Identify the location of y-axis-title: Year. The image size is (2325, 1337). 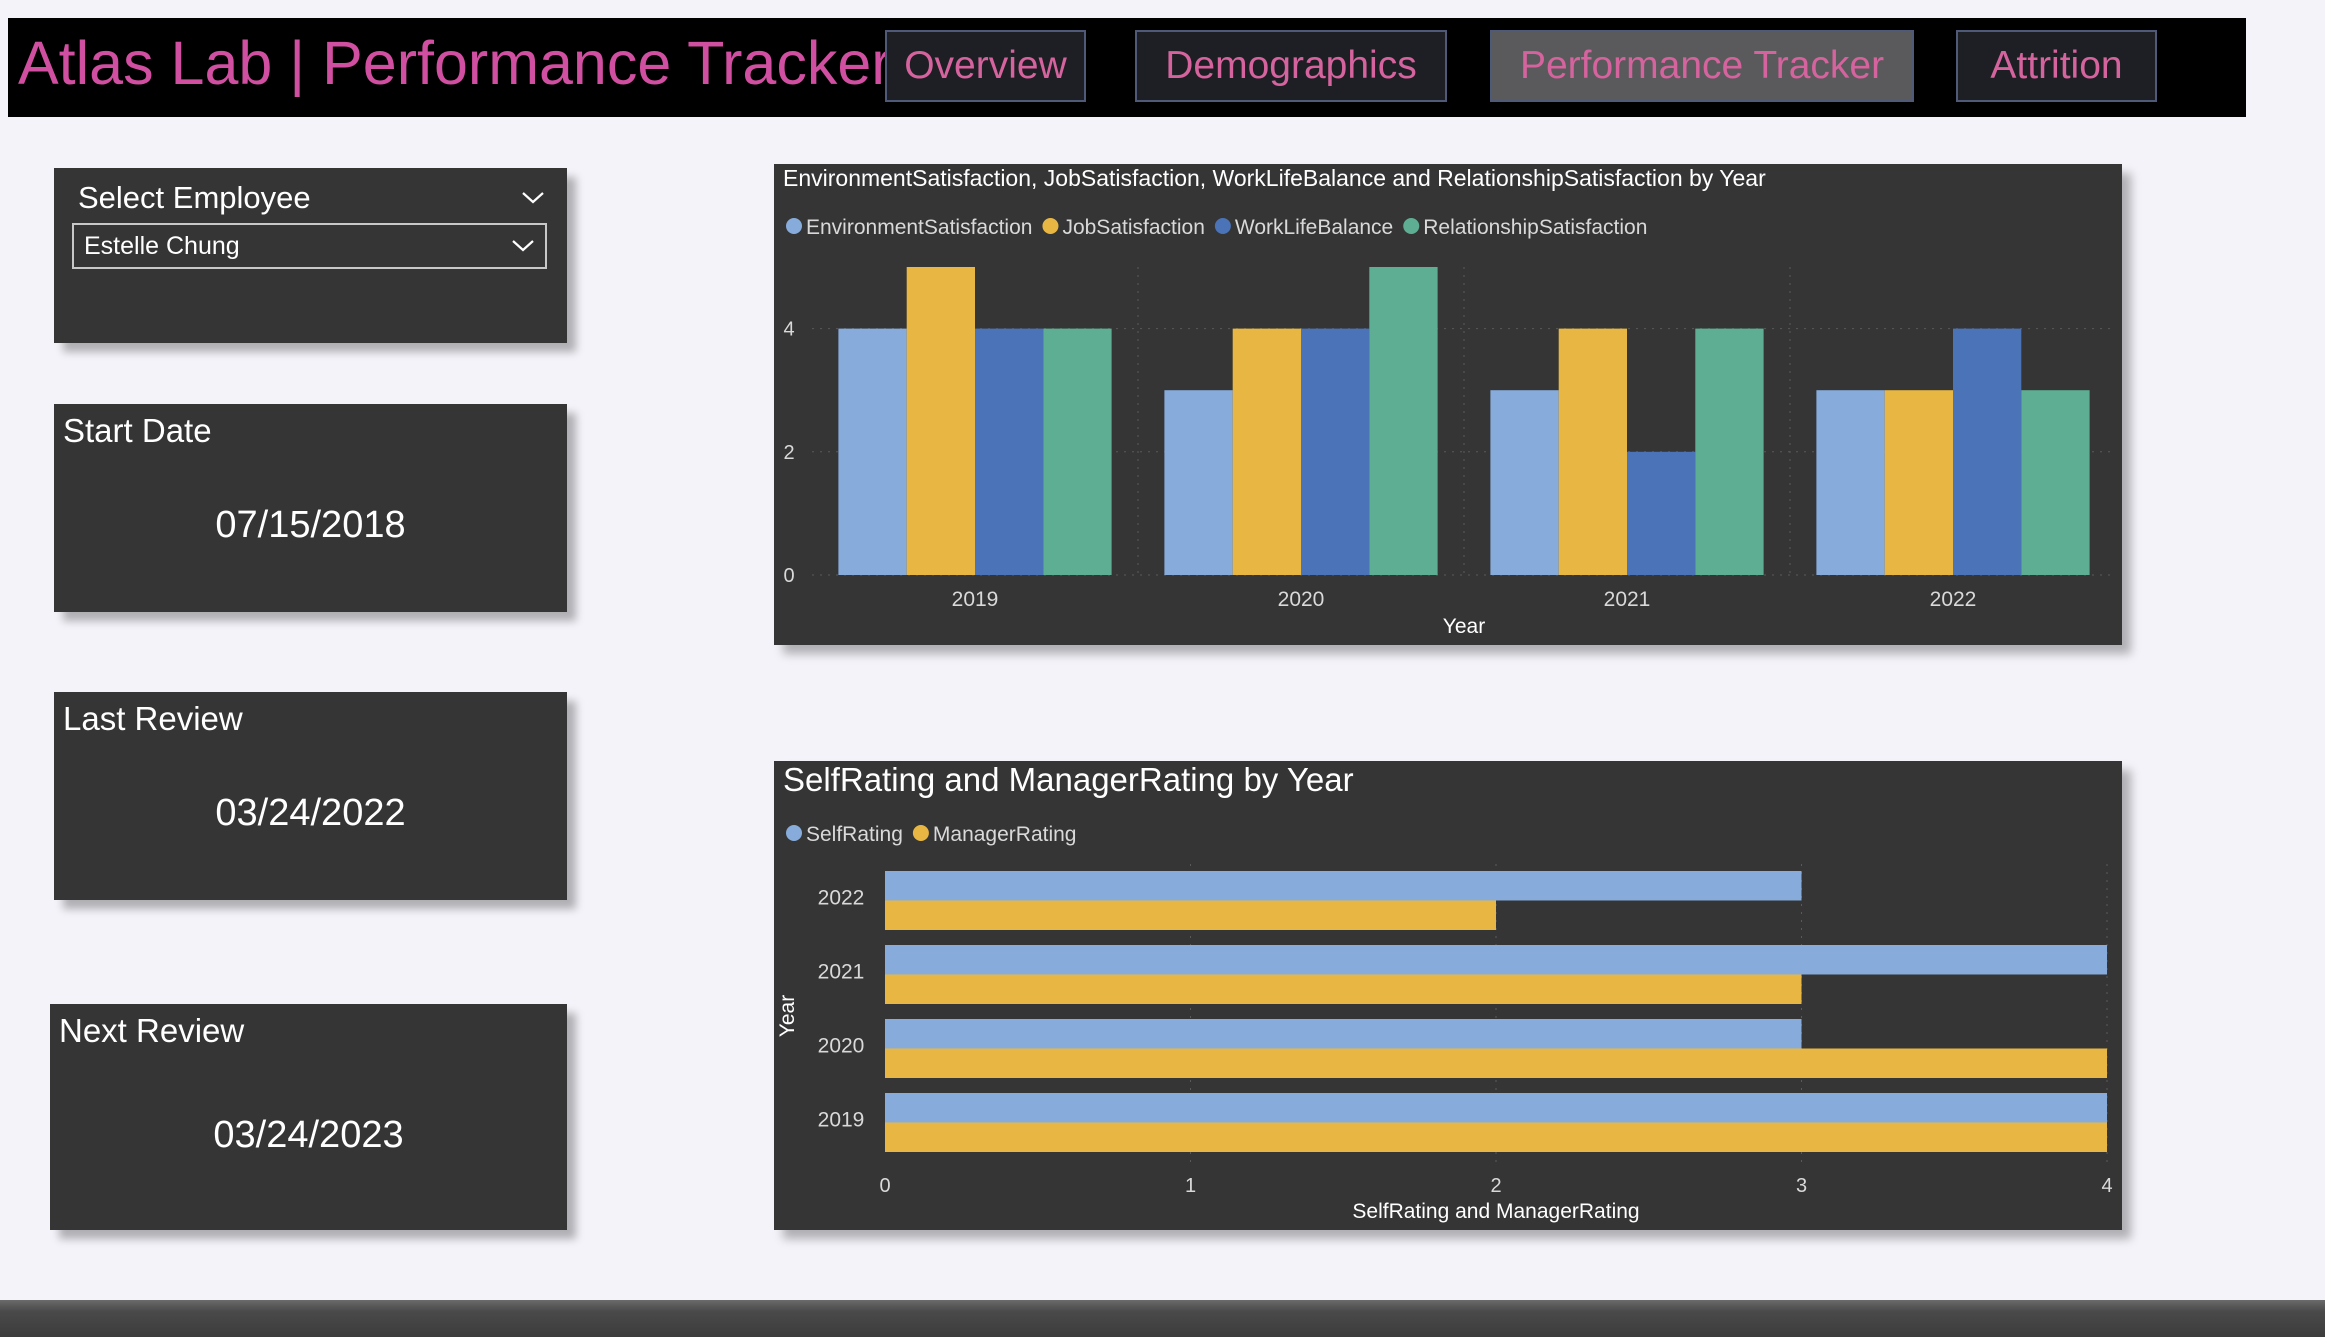
(787, 1016).